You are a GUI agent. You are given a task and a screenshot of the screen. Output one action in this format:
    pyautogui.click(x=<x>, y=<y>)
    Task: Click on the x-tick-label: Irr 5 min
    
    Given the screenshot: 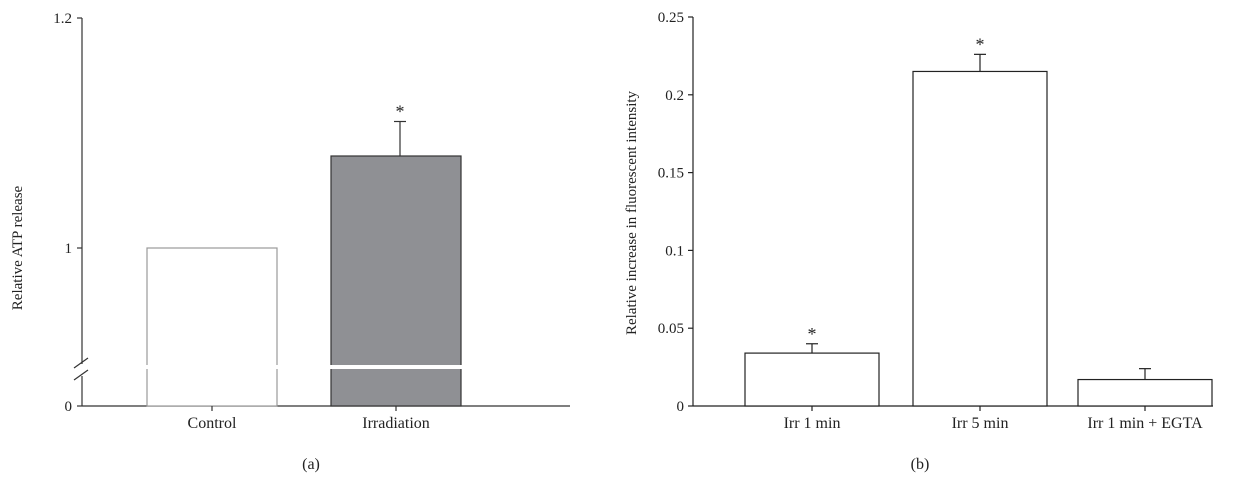 What is the action you would take?
    pyautogui.click(x=980, y=423)
    